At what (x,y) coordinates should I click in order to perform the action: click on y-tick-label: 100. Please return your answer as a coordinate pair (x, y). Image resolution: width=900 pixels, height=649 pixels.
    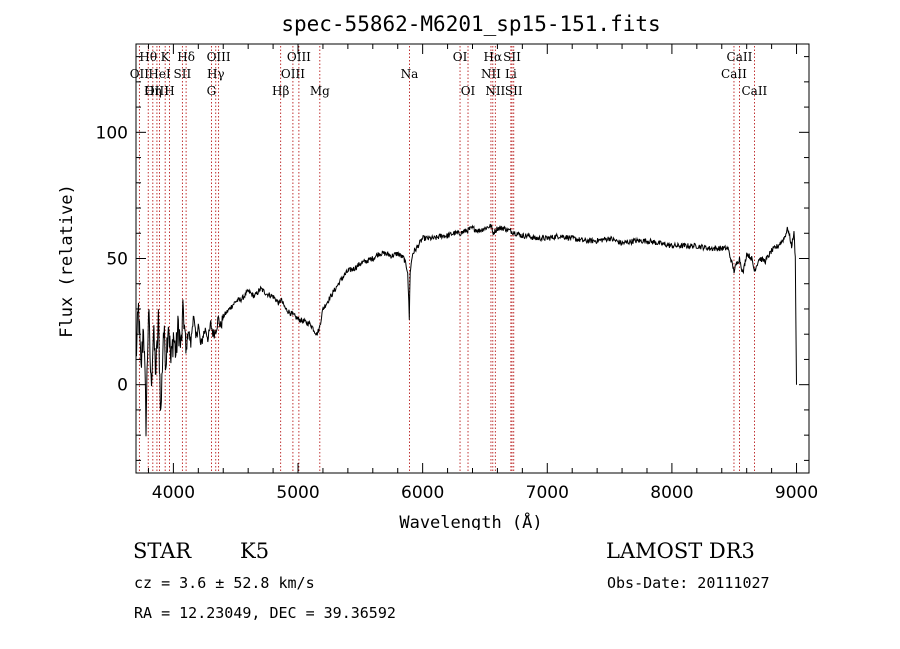
    Looking at the image, I should click on (112, 133).